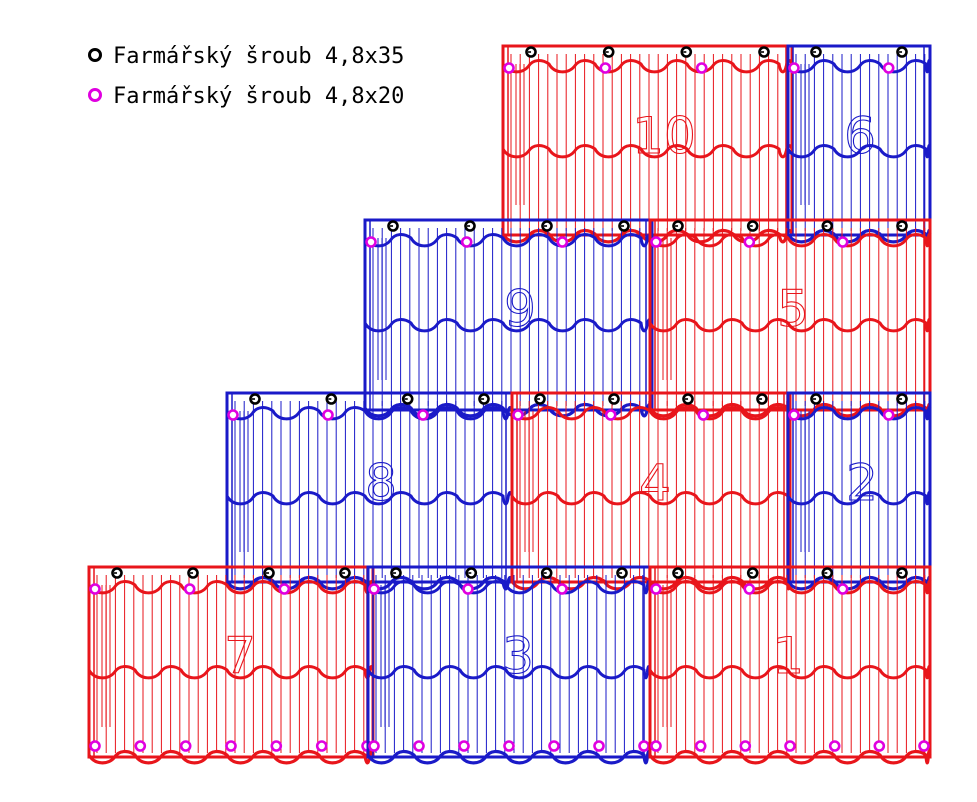 The height and width of the screenshot is (802, 977). What do you see at coordinates (520, 309) in the screenshot?
I see `sheet-number-label: 9` at bounding box center [520, 309].